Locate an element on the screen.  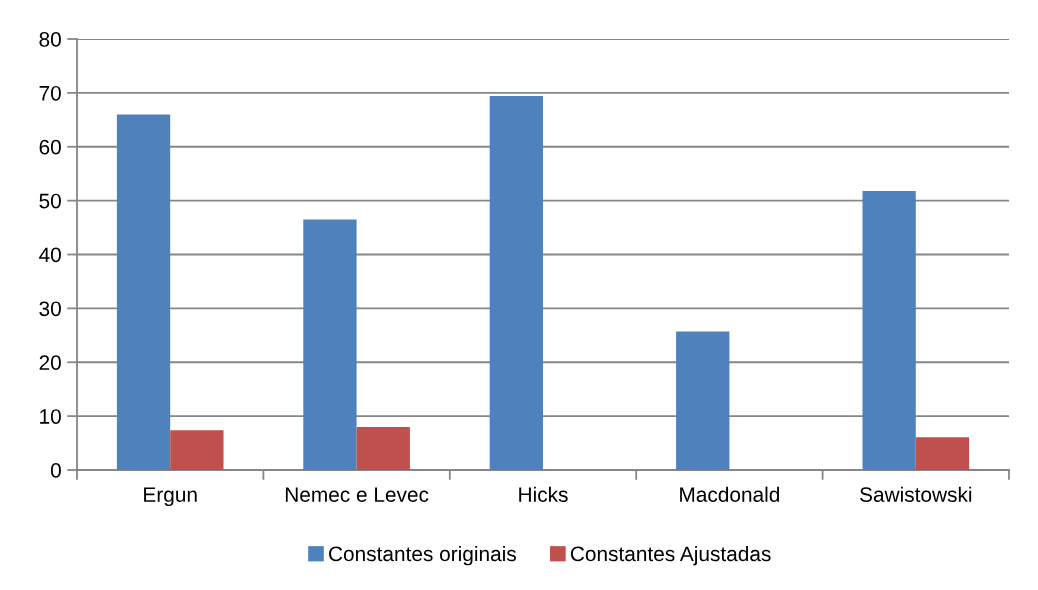
y-tick-label: 50 is located at coordinates (50, 201).